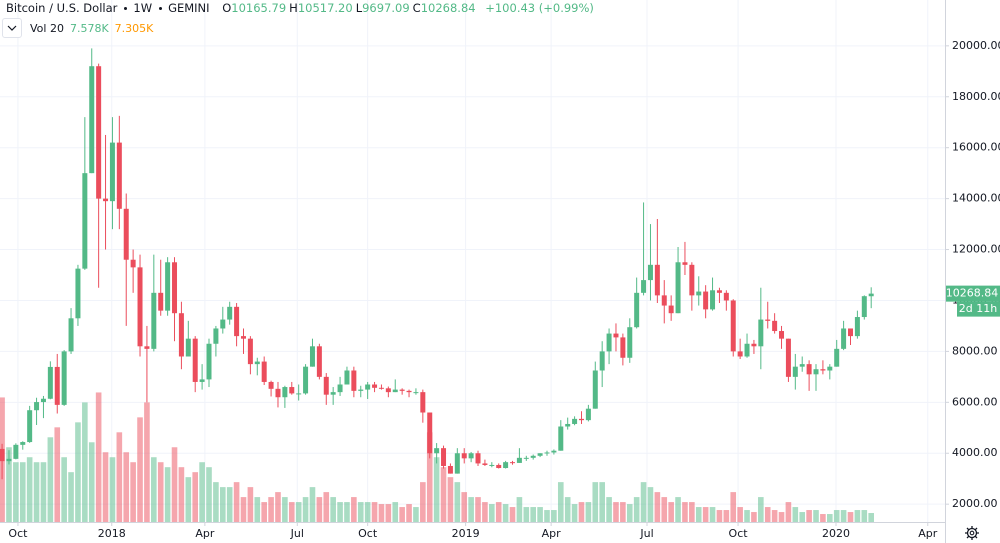 This screenshot has width=1000, height=543. Describe the element at coordinates (976, 249) in the screenshot. I see `y-tick-label: 12000.00` at that location.